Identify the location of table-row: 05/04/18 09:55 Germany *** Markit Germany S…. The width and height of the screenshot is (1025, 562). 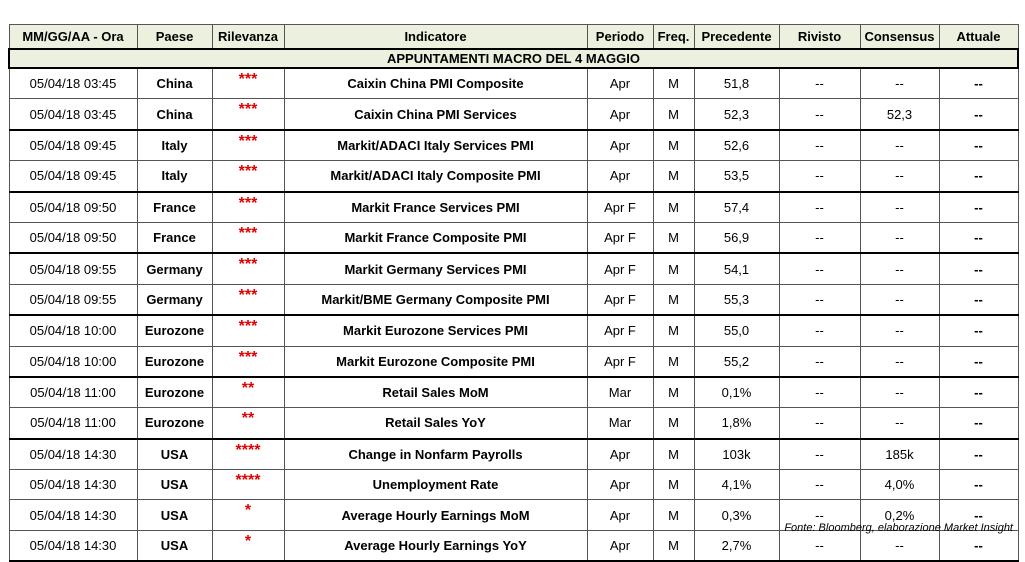
(513, 268).